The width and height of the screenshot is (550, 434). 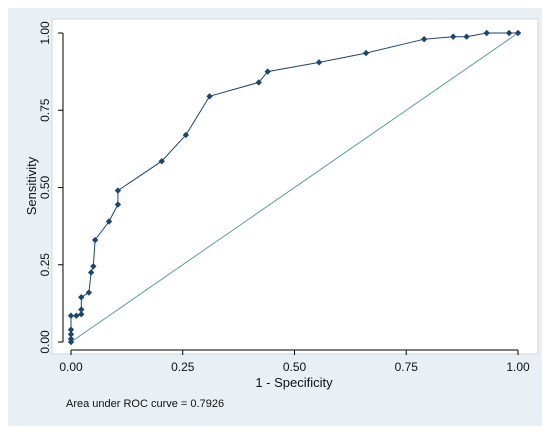 What do you see at coordinates (407, 367) in the screenshot?
I see `x-tick-label: 0.75` at bounding box center [407, 367].